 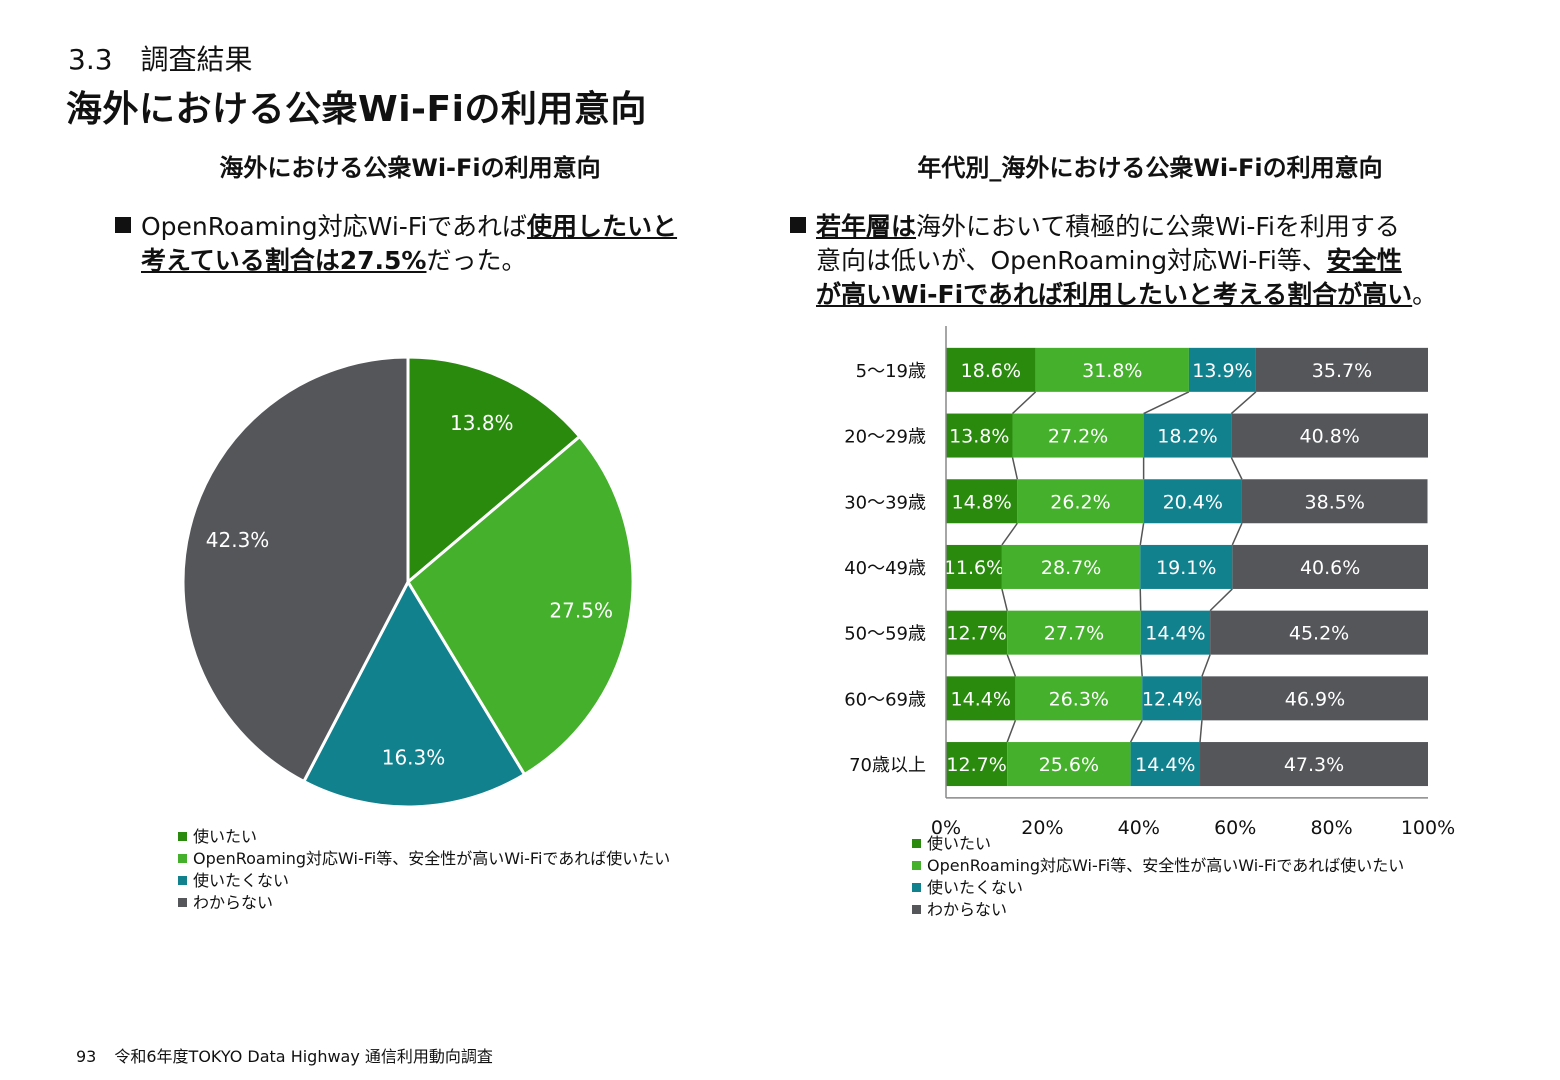 I want to click on bar-data-label: 19.1%, so click(x=1186, y=568).